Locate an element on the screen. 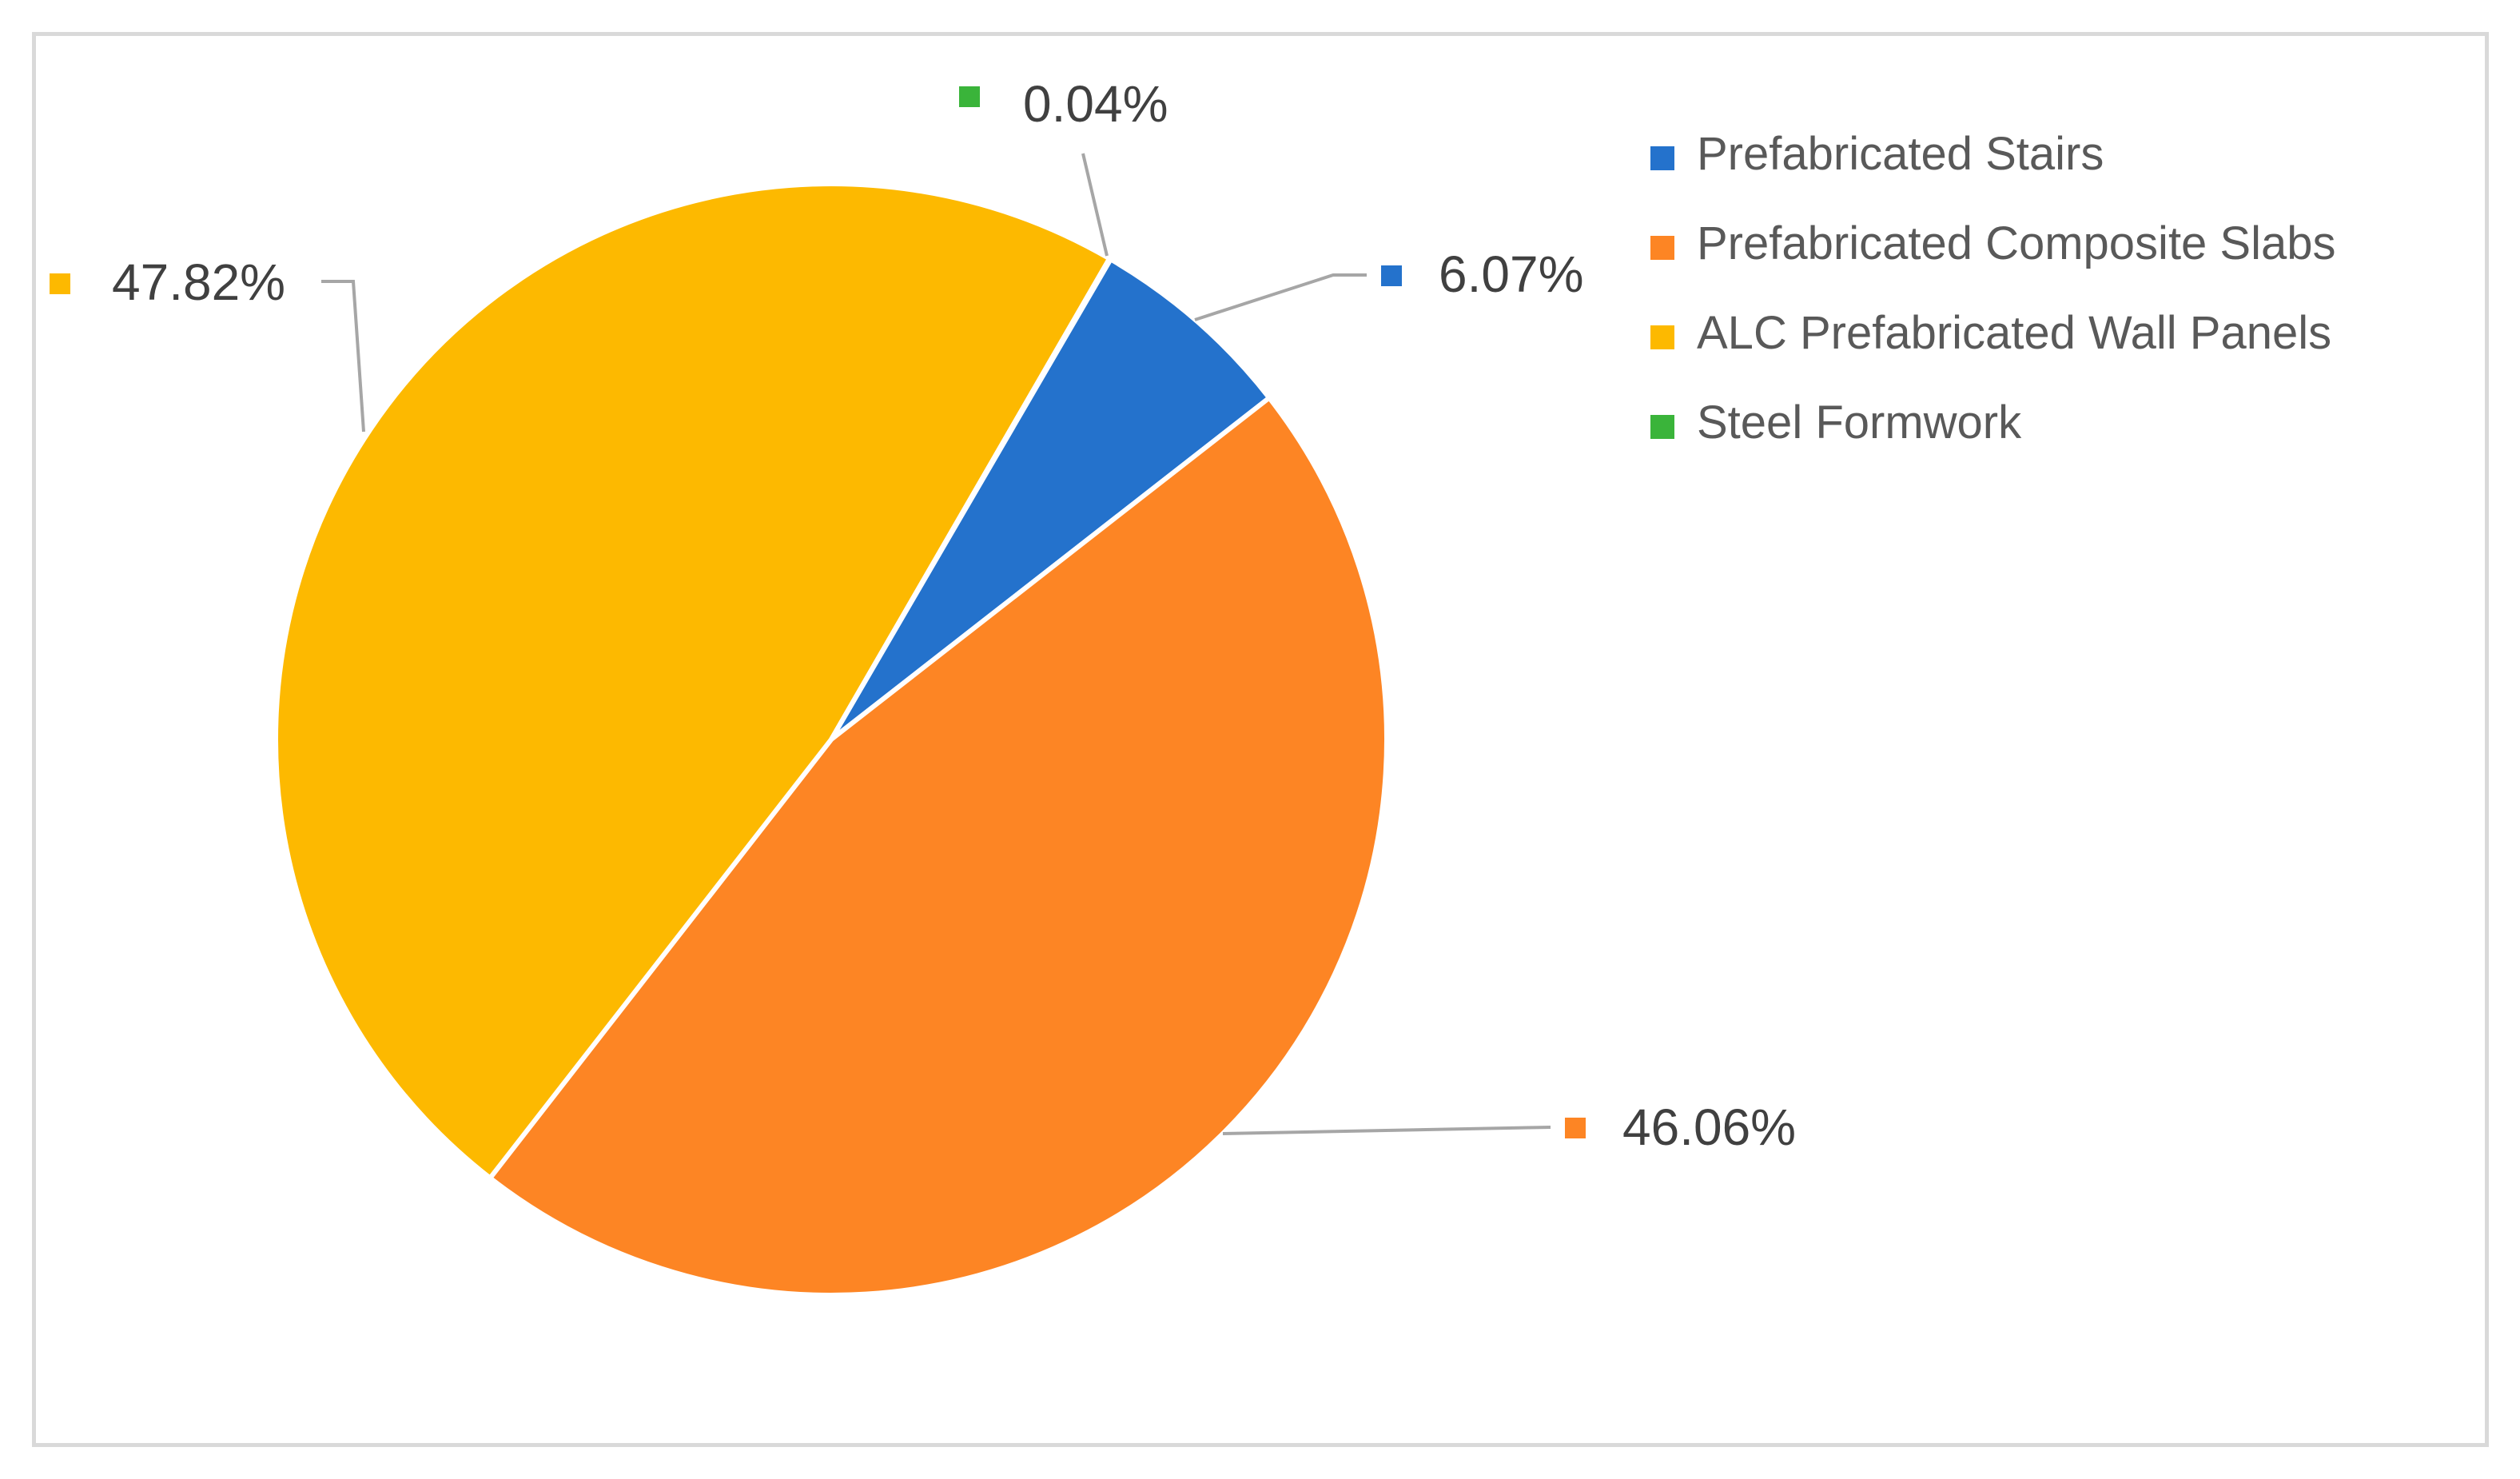 Image resolution: width=2520 pixels, height=1479 pixels. data-label-marker-steel-formwork is located at coordinates (969, 97).